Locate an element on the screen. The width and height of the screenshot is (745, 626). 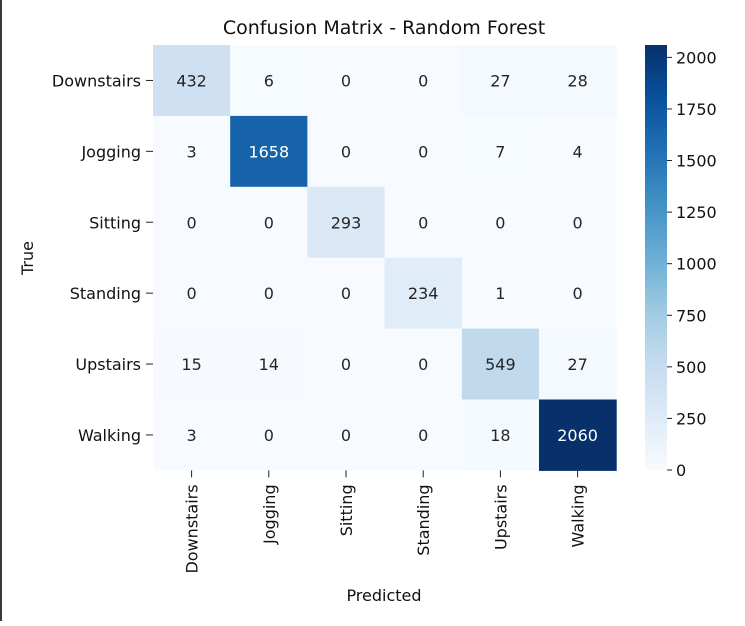
cell-value-label: 28 is located at coordinates (577, 80).